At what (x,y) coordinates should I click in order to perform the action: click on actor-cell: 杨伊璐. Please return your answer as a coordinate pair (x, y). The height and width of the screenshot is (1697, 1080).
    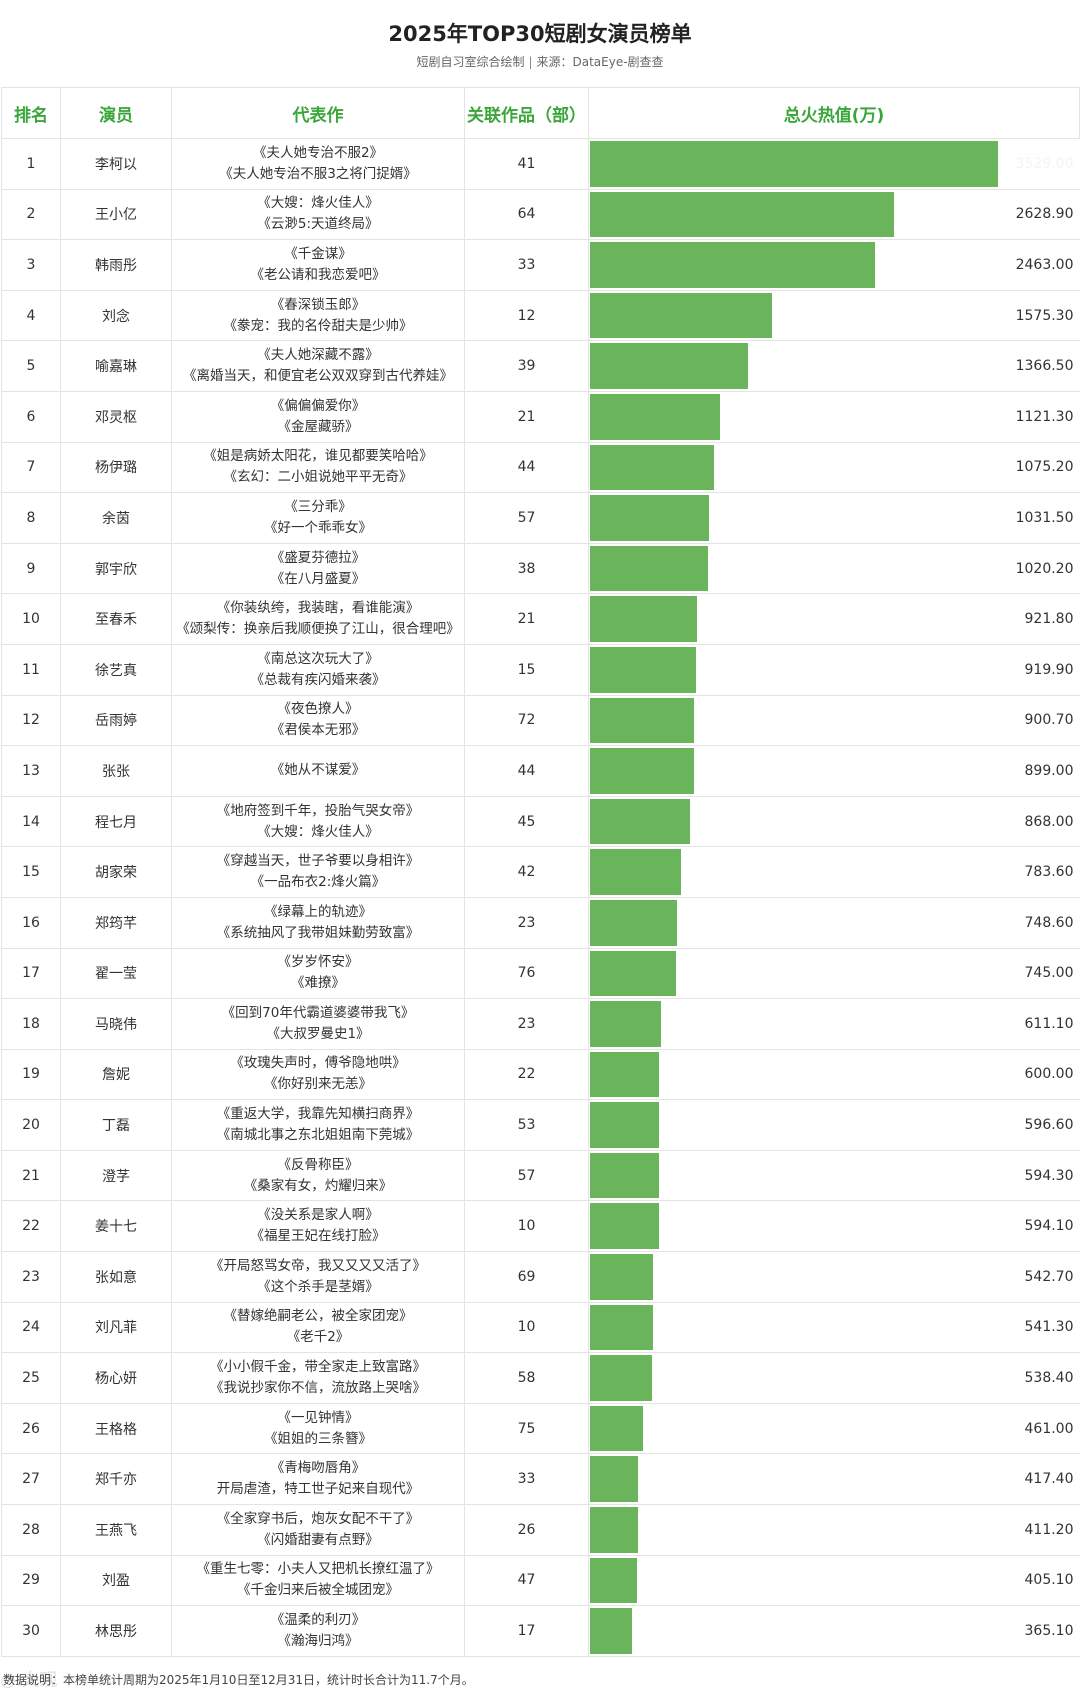
    Looking at the image, I should click on (116, 467).